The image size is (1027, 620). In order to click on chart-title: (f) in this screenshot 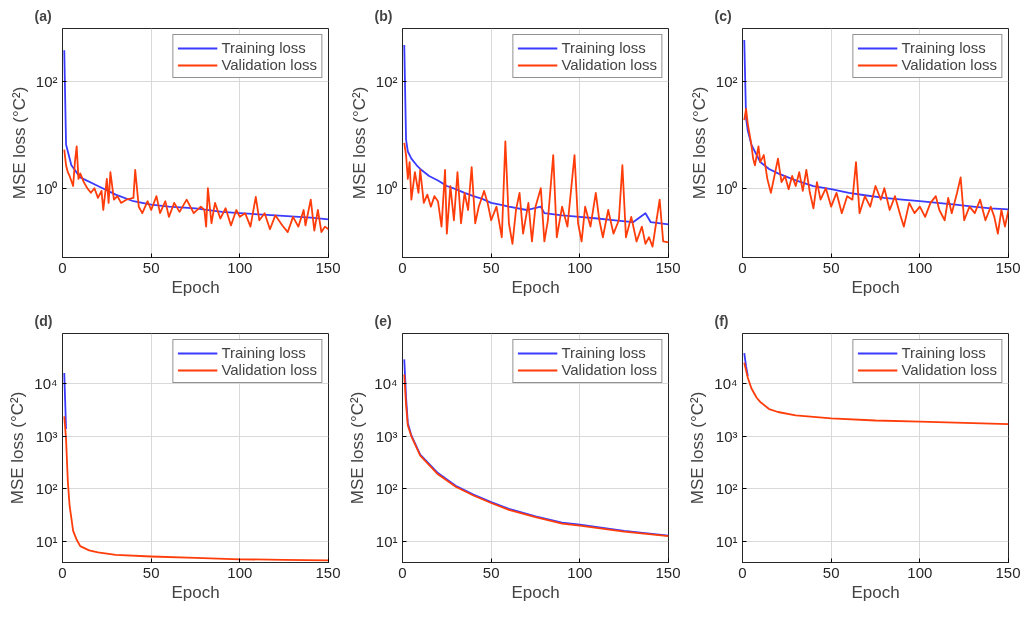, I will do `click(721, 320)`.